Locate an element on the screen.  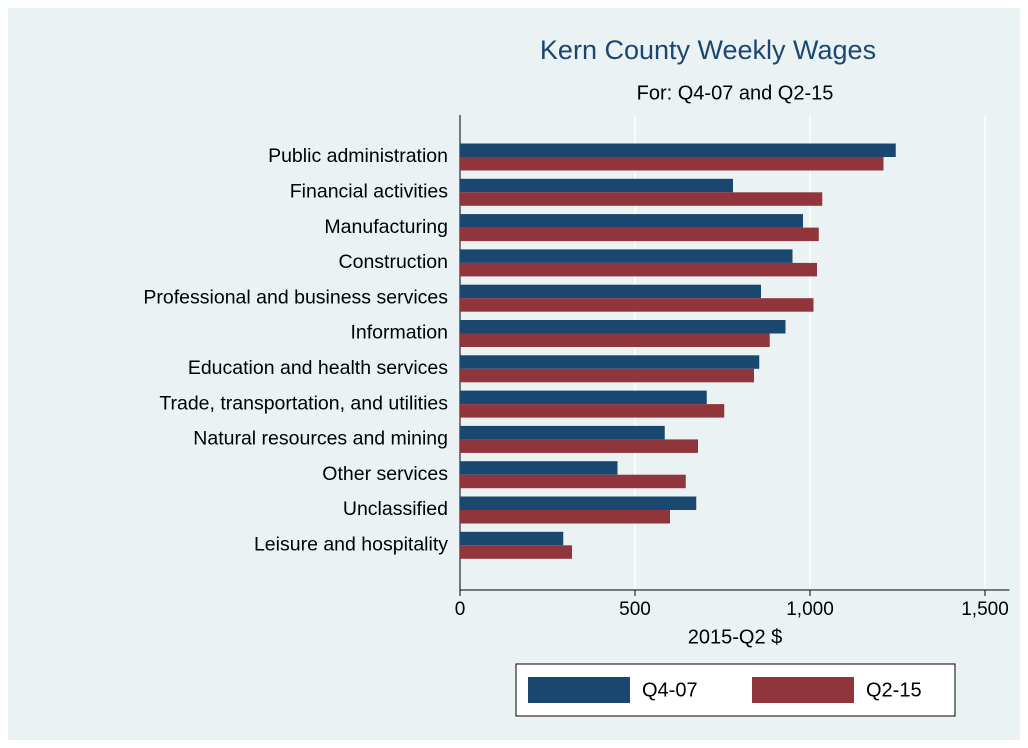
legend: Q4-07 Q2-15 is located at coordinates (735, 690).